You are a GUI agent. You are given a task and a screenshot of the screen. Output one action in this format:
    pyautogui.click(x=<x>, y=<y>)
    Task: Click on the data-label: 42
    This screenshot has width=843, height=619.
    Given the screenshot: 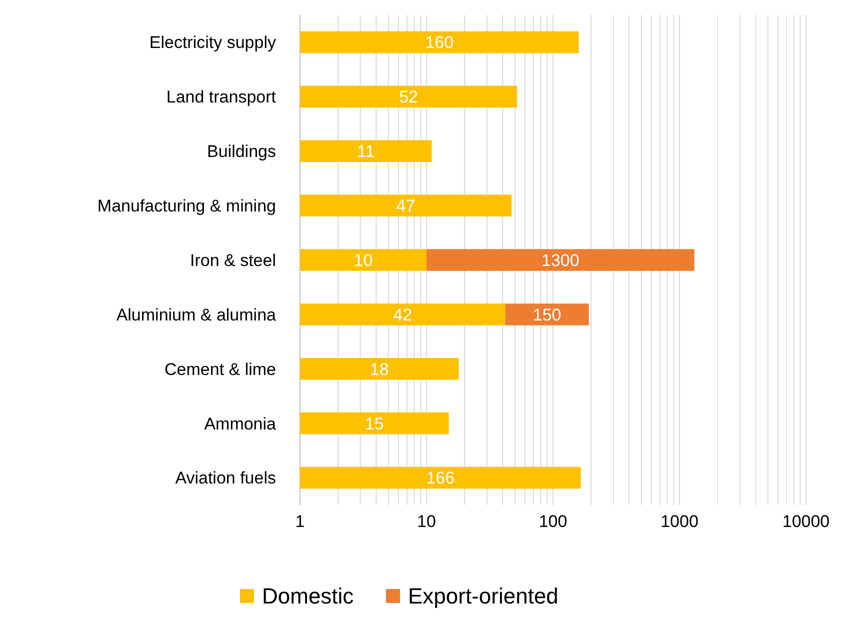 What is the action you would take?
    pyautogui.click(x=402, y=314)
    